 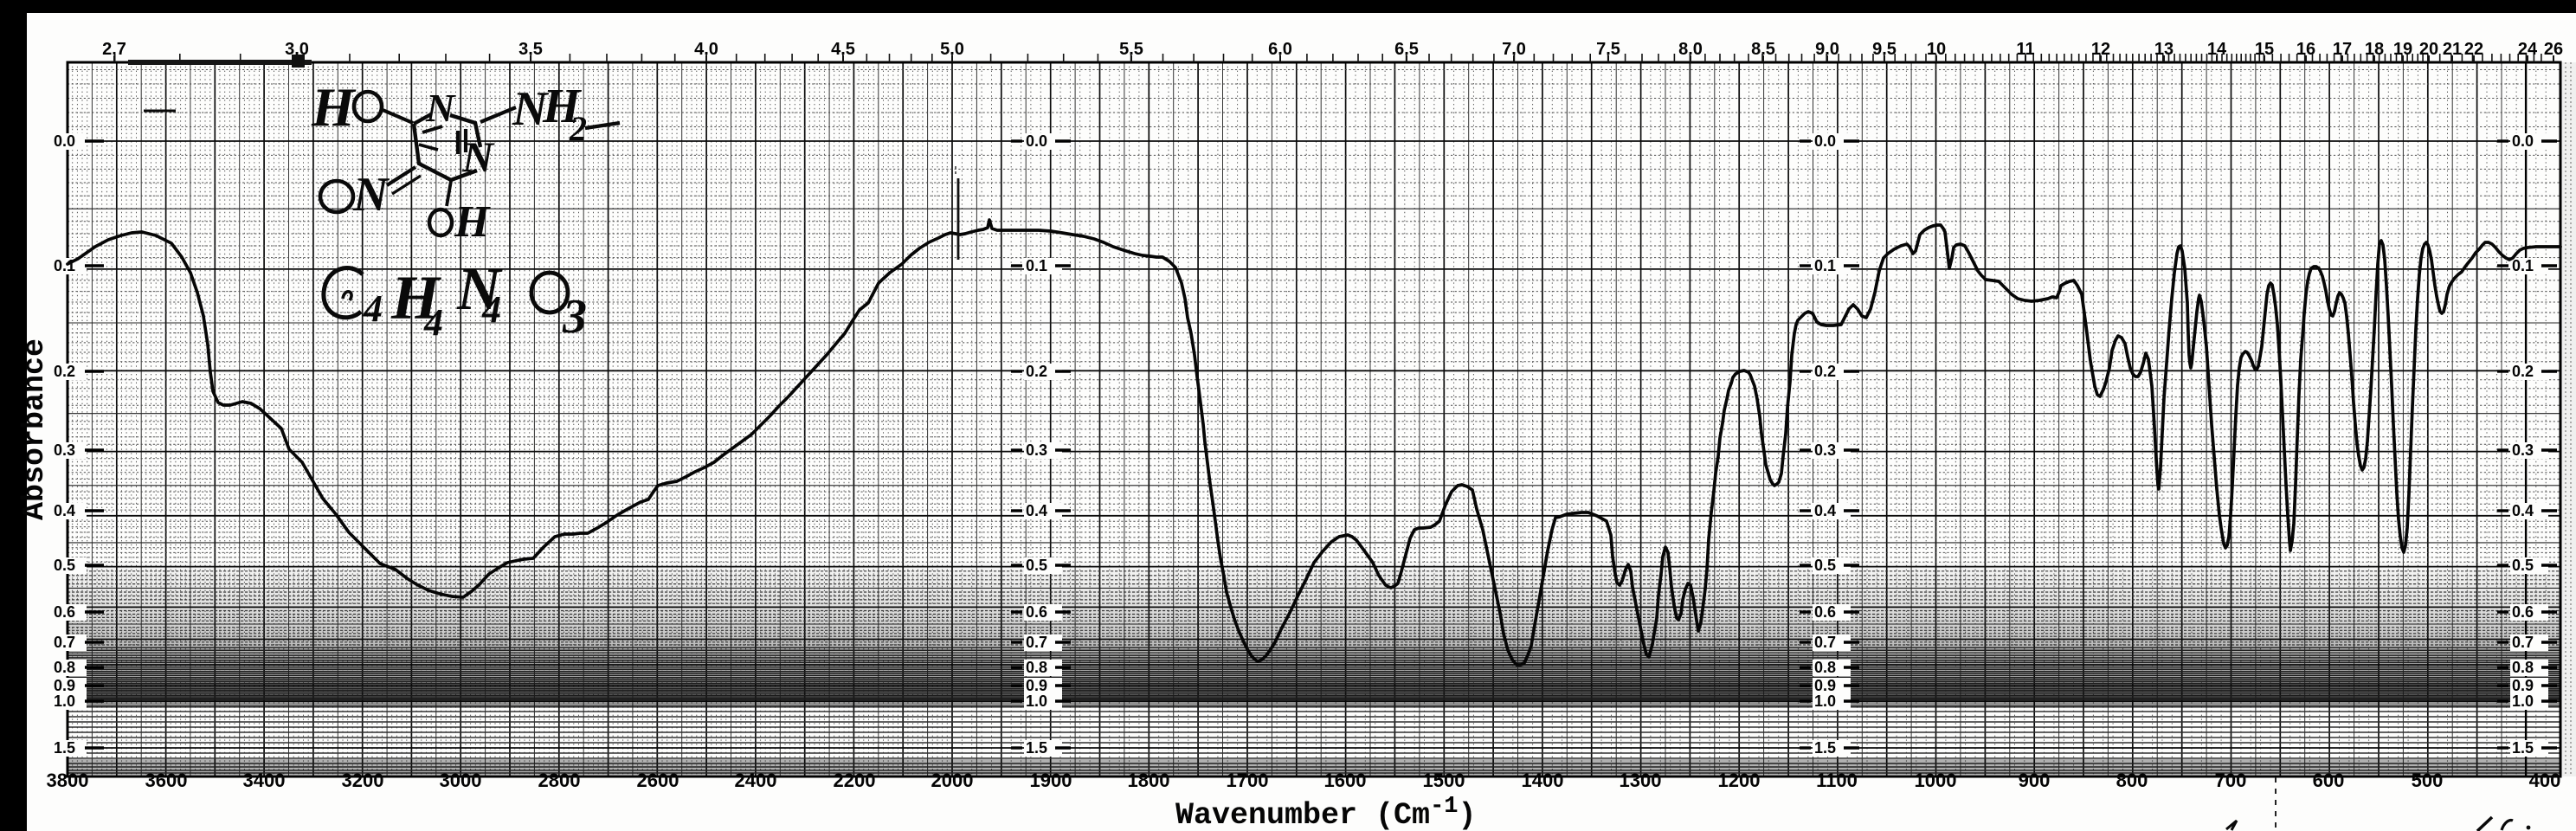 I want to click on svg-text: 800, so click(x=2132, y=780).